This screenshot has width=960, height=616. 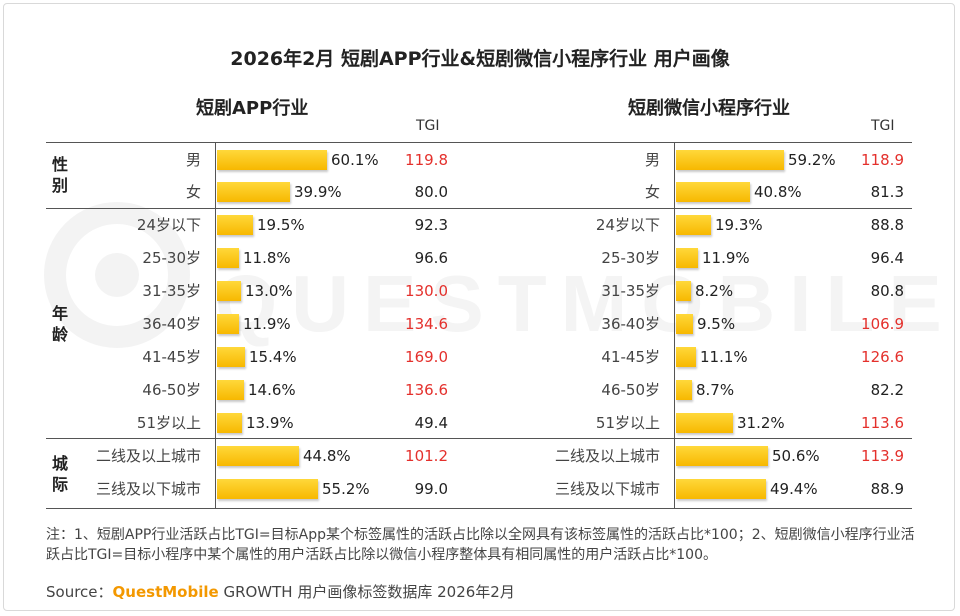 I want to click on bar-value-label: 13.0%, so click(x=269, y=291).